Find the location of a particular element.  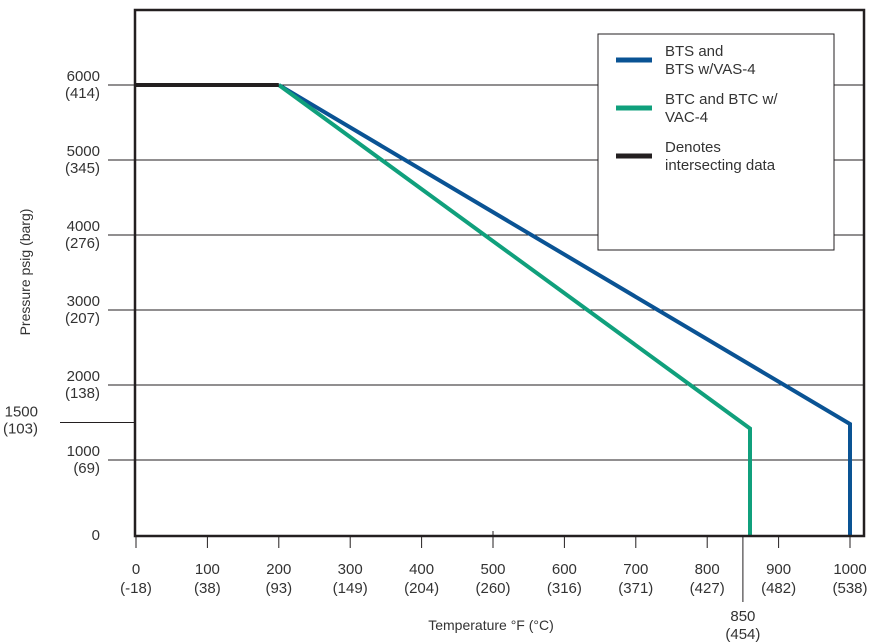

x-tick-sublabel: (538) is located at coordinates (849, 588).